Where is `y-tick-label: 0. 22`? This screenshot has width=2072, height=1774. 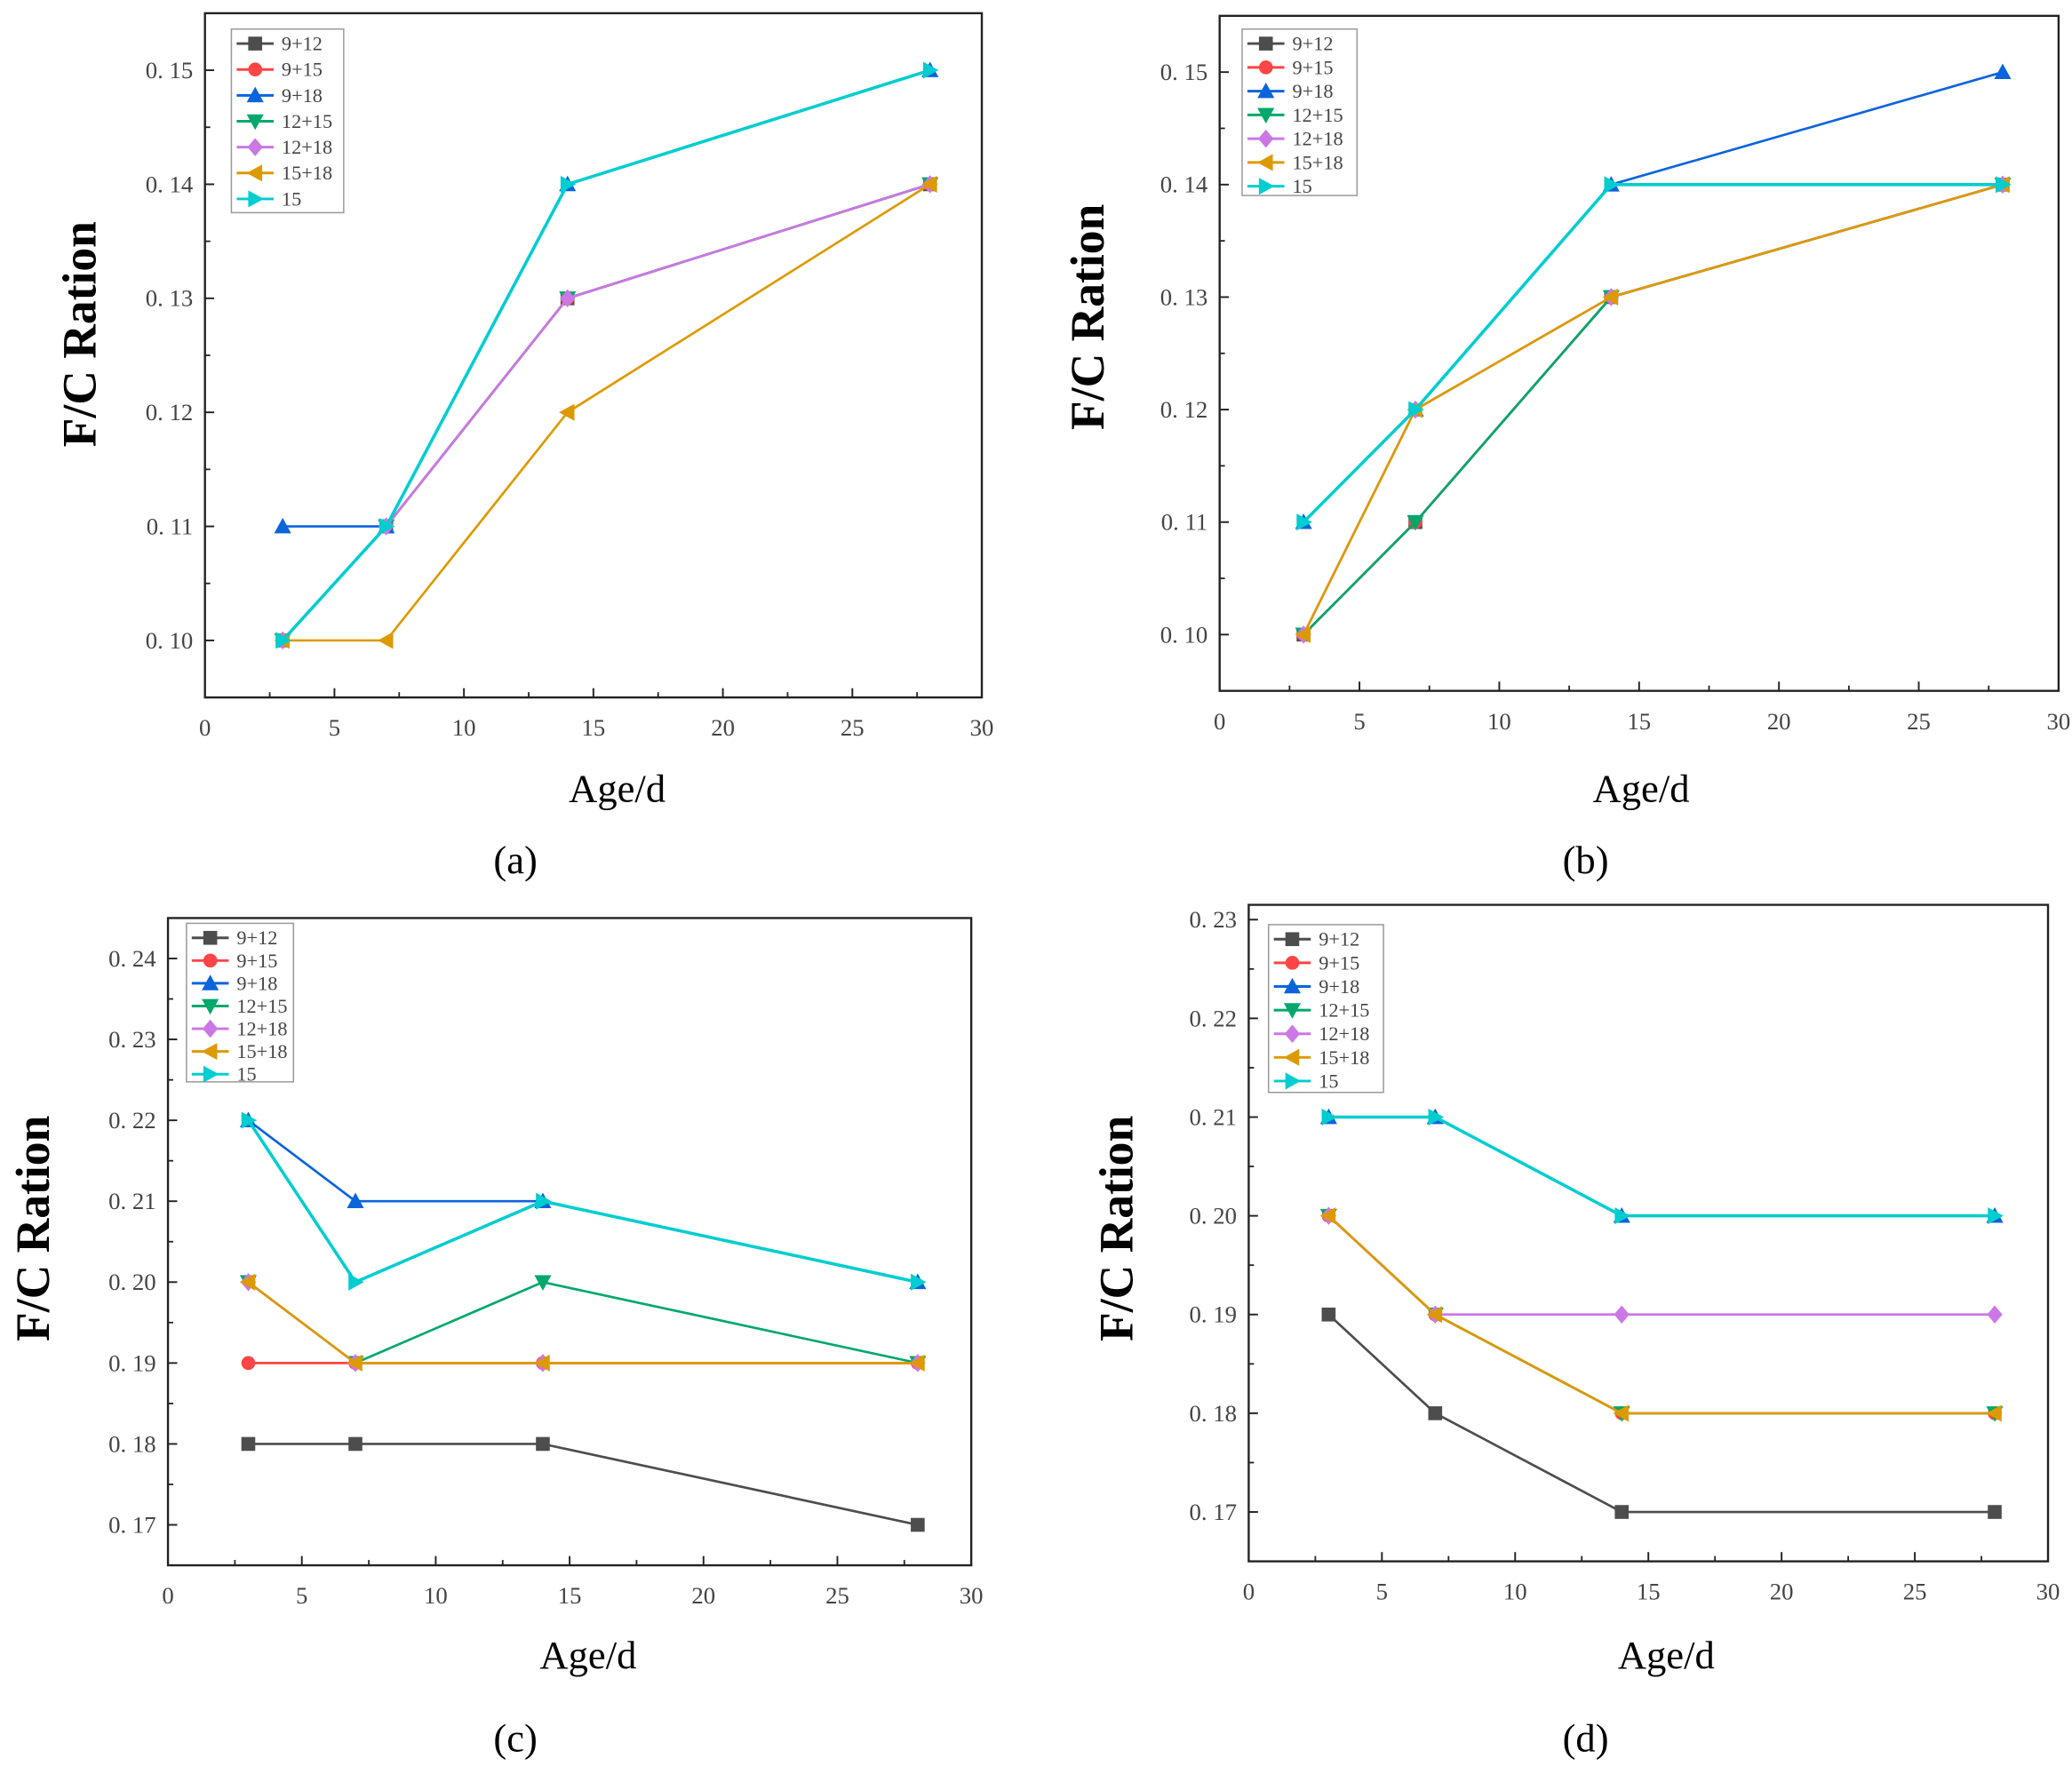
y-tick-label: 0. 22 is located at coordinates (132, 1120).